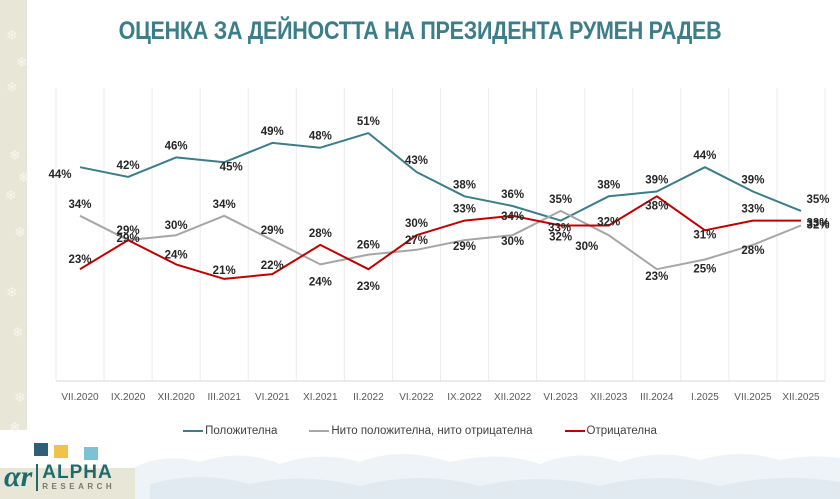 This screenshot has width=840, height=499. Describe the element at coordinates (320, 137) in the screenshot. I see `data-label-positive: 48%` at that location.